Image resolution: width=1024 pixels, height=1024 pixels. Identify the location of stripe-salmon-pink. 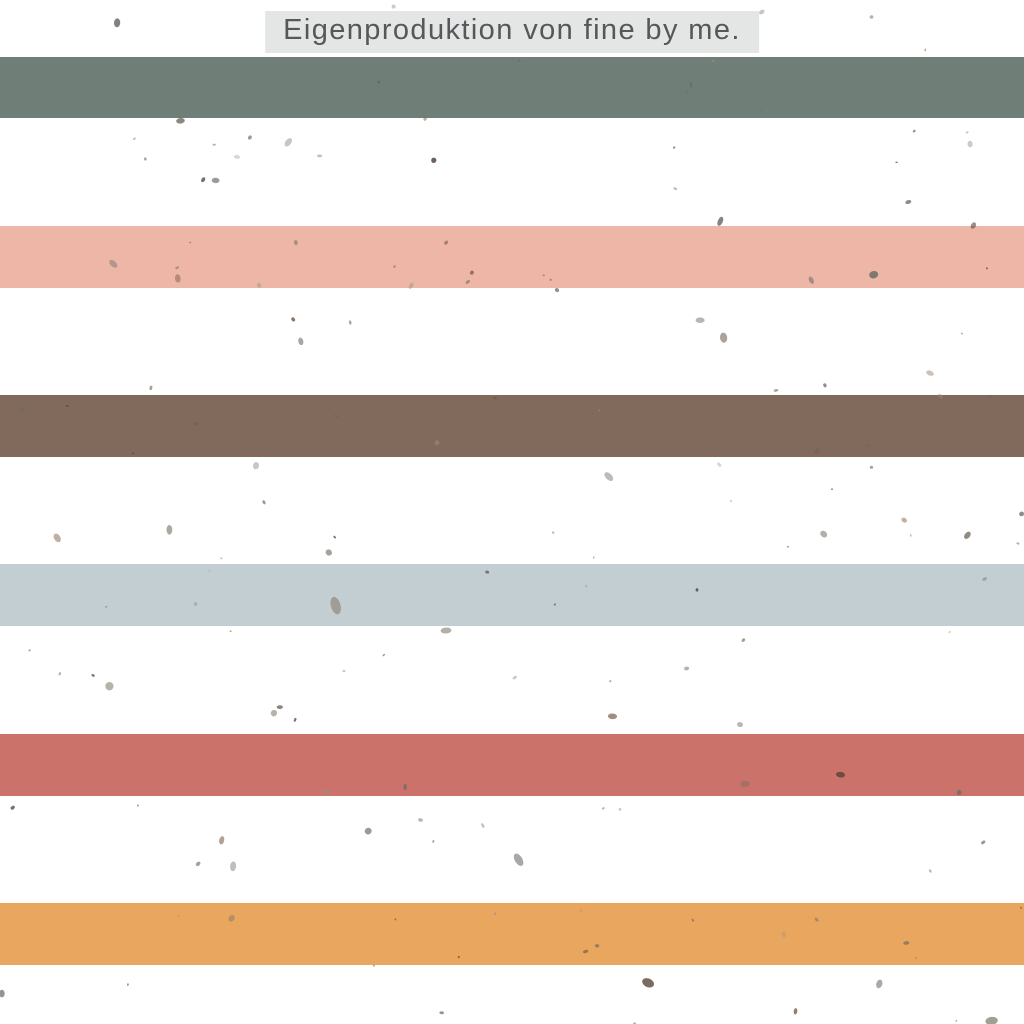
(512, 257).